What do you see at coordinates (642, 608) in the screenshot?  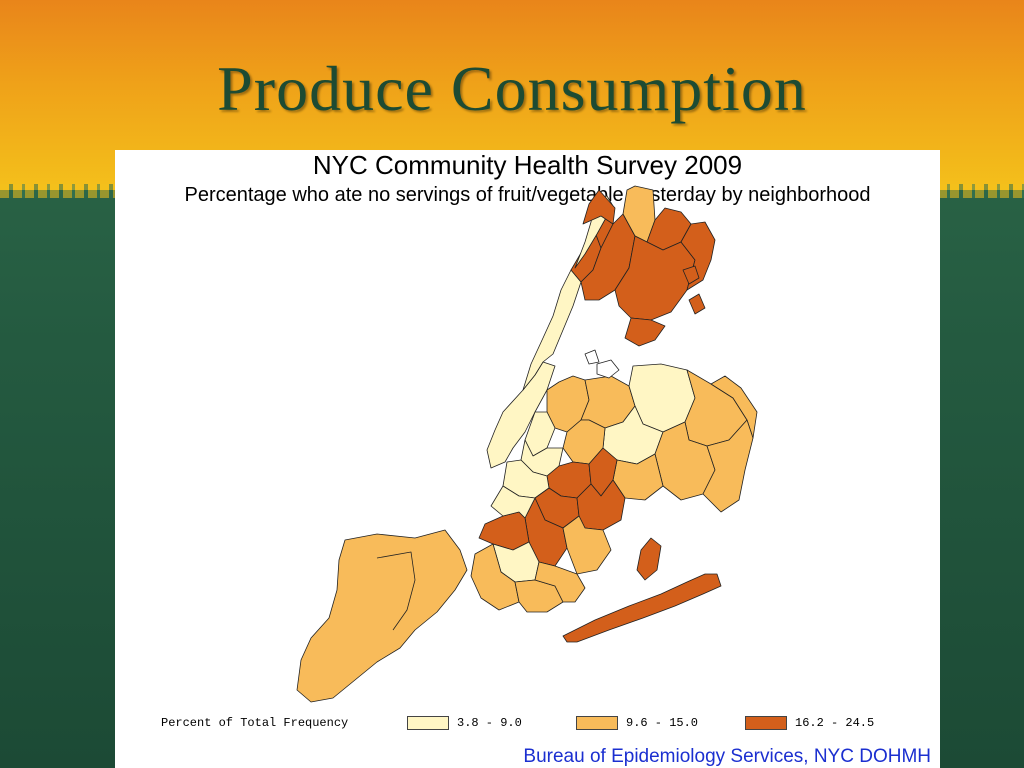 I see `rockaway-peninsula-region` at bounding box center [642, 608].